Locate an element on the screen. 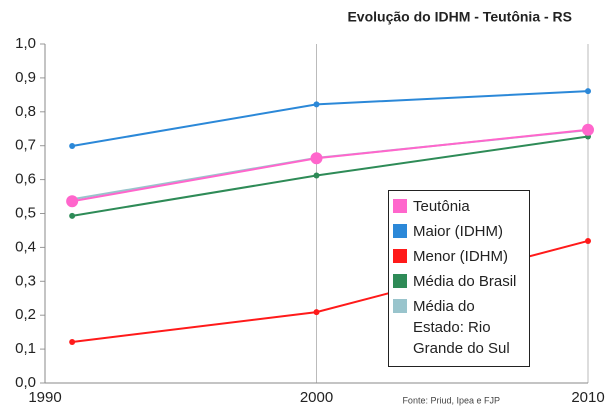 Image resolution: width=605 pixels, height=407 pixels. x-tick-label: 2010 is located at coordinates (587, 397).